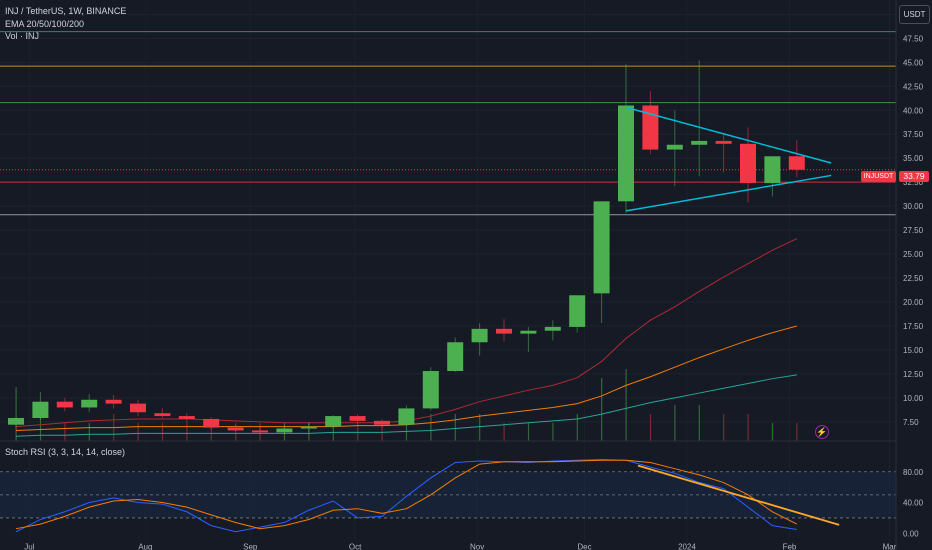  Describe the element at coordinates (913, 278) in the screenshot. I see `price-tick-label: 22.50` at that location.